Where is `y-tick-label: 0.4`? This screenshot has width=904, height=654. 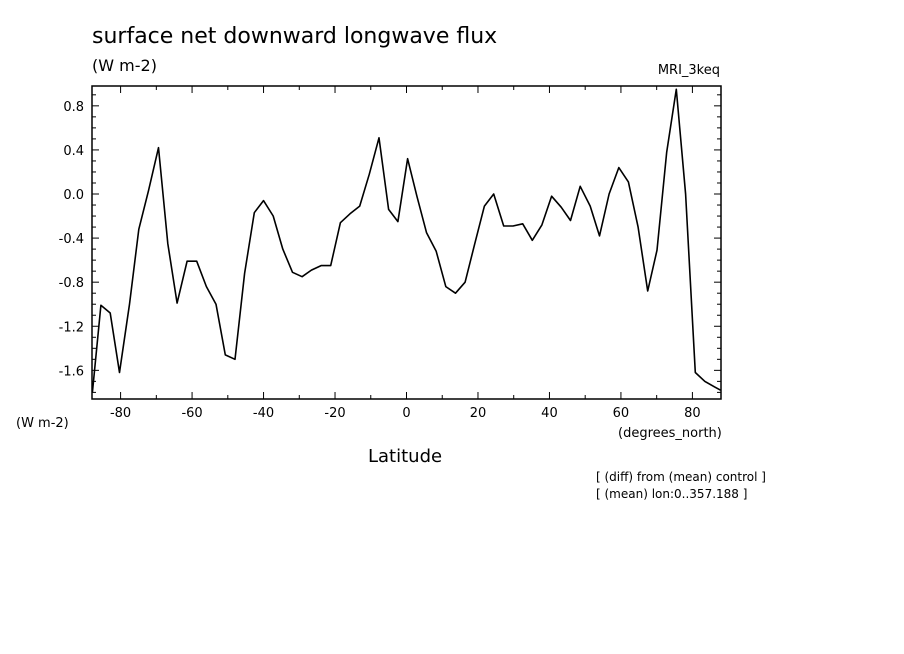
y-tick-label: 0.4 is located at coordinates (73, 151).